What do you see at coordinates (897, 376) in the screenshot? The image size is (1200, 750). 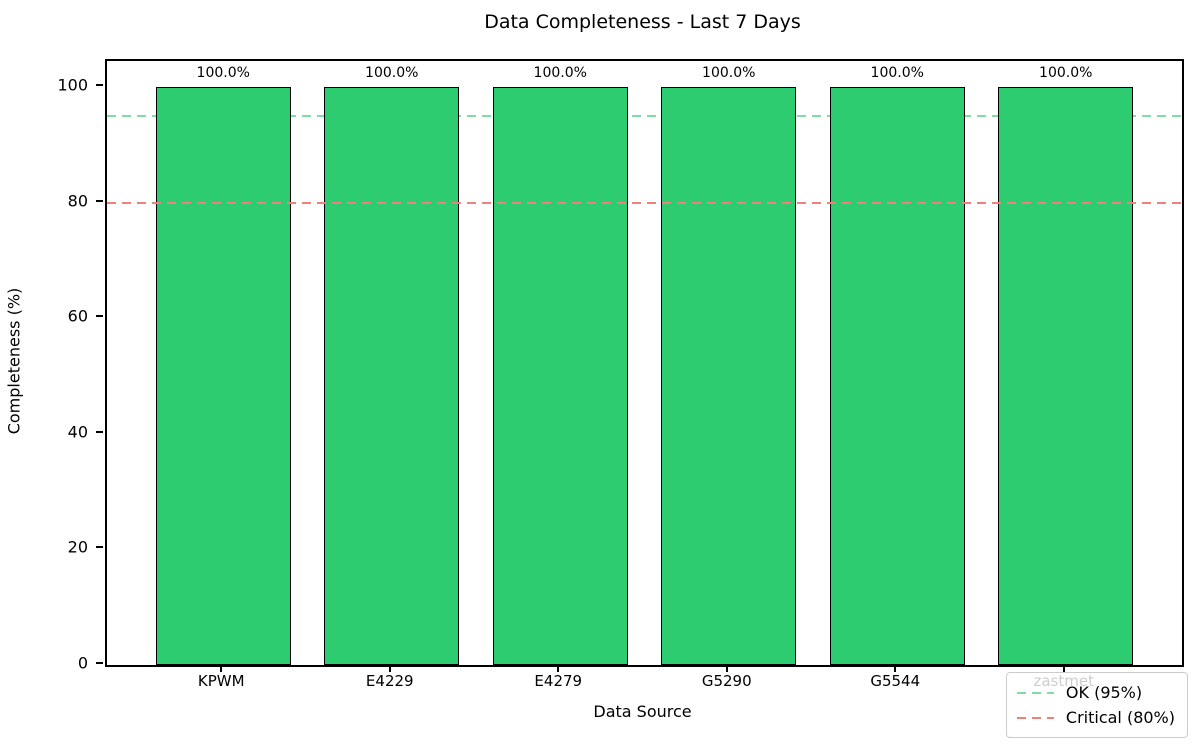 I see `bar-G5544` at bounding box center [897, 376].